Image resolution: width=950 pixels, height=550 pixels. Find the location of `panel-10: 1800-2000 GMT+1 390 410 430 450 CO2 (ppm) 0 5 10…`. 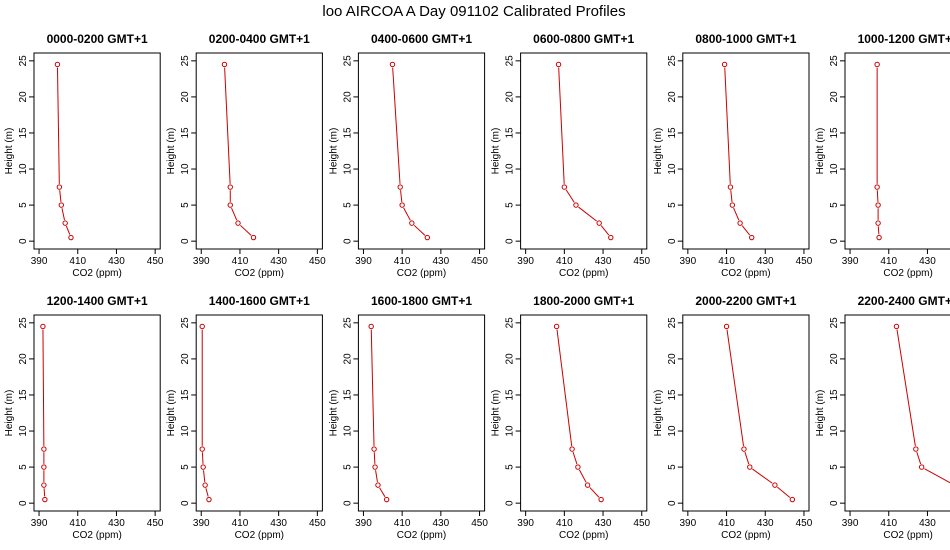

panel-10: 1800-2000 GMT+1 390 410 430 450 CO2 (ppm) 0 5 10… is located at coordinates (571, 417).